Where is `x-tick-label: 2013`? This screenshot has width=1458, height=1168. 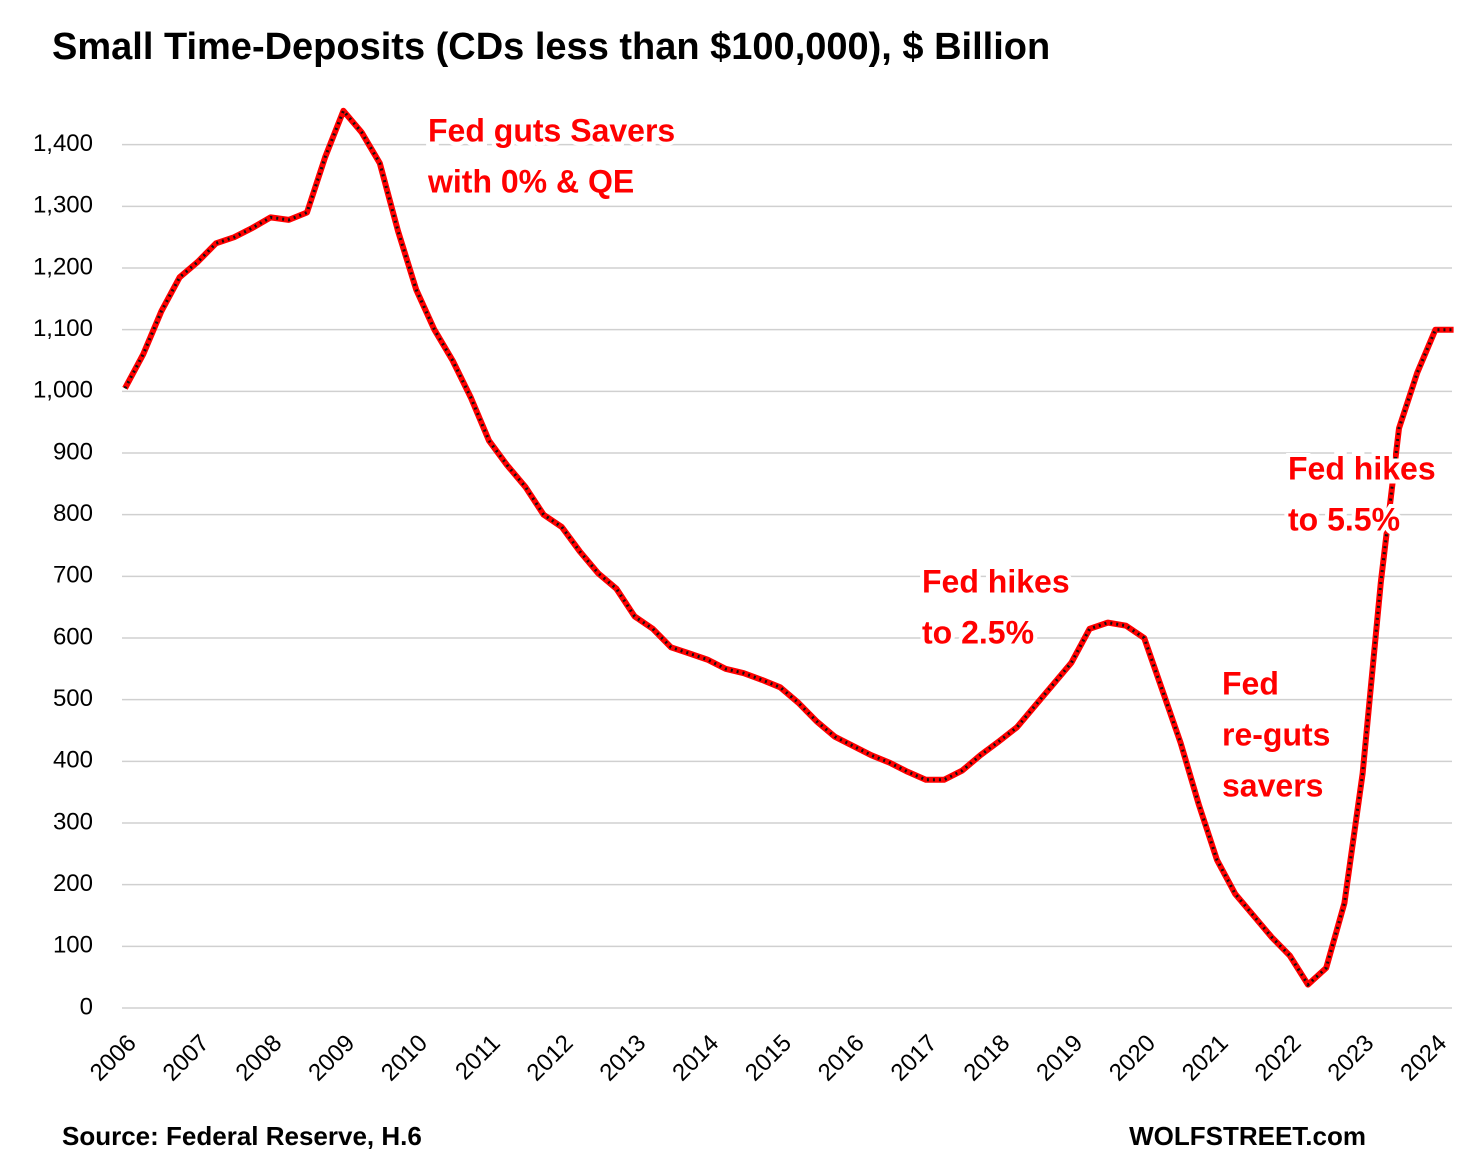 x-tick-label: 2013 is located at coordinates (622, 1058).